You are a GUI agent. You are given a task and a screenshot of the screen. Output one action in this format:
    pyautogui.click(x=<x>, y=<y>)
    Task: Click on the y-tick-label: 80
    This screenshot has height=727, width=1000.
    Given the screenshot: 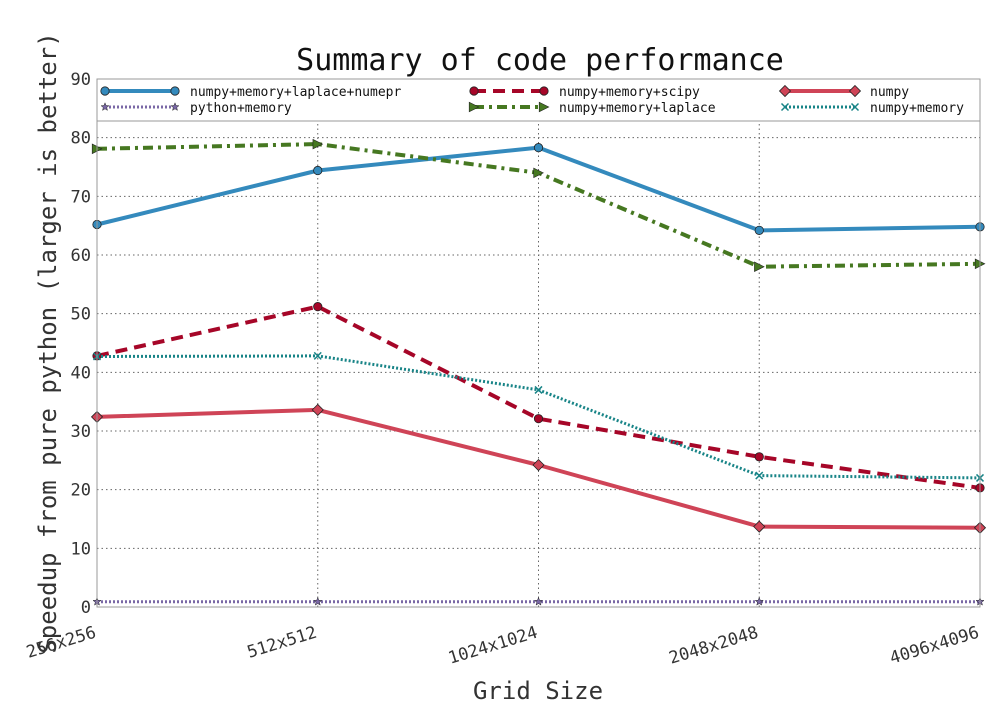 What is the action you would take?
    pyautogui.click(x=81, y=139)
    